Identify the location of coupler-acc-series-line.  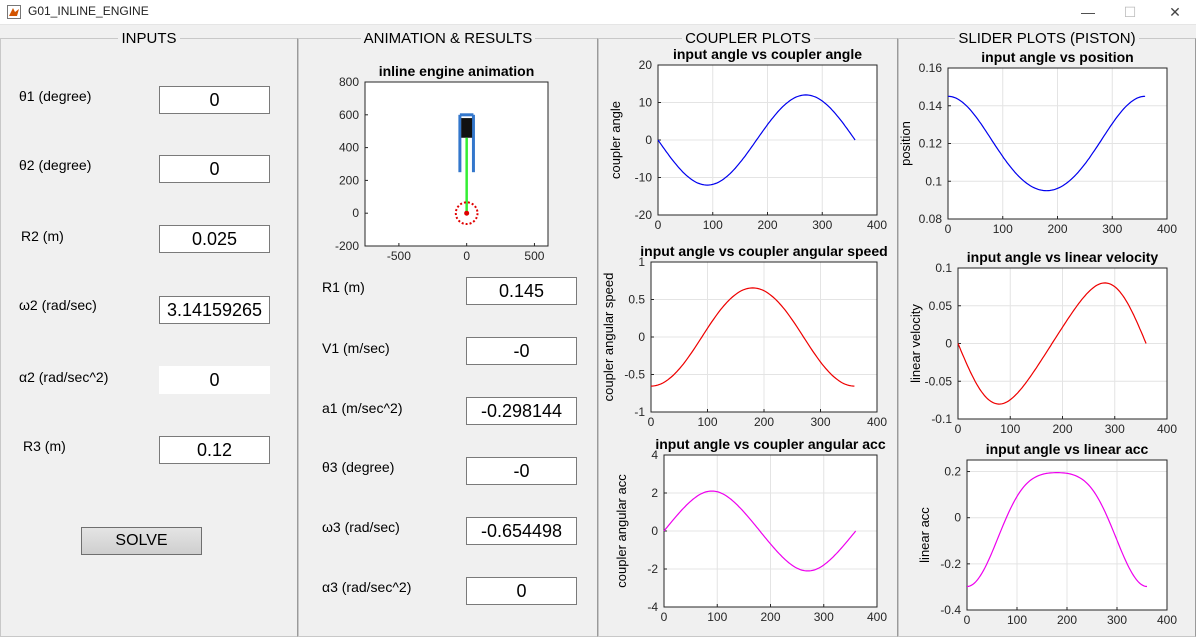
(760, 531).